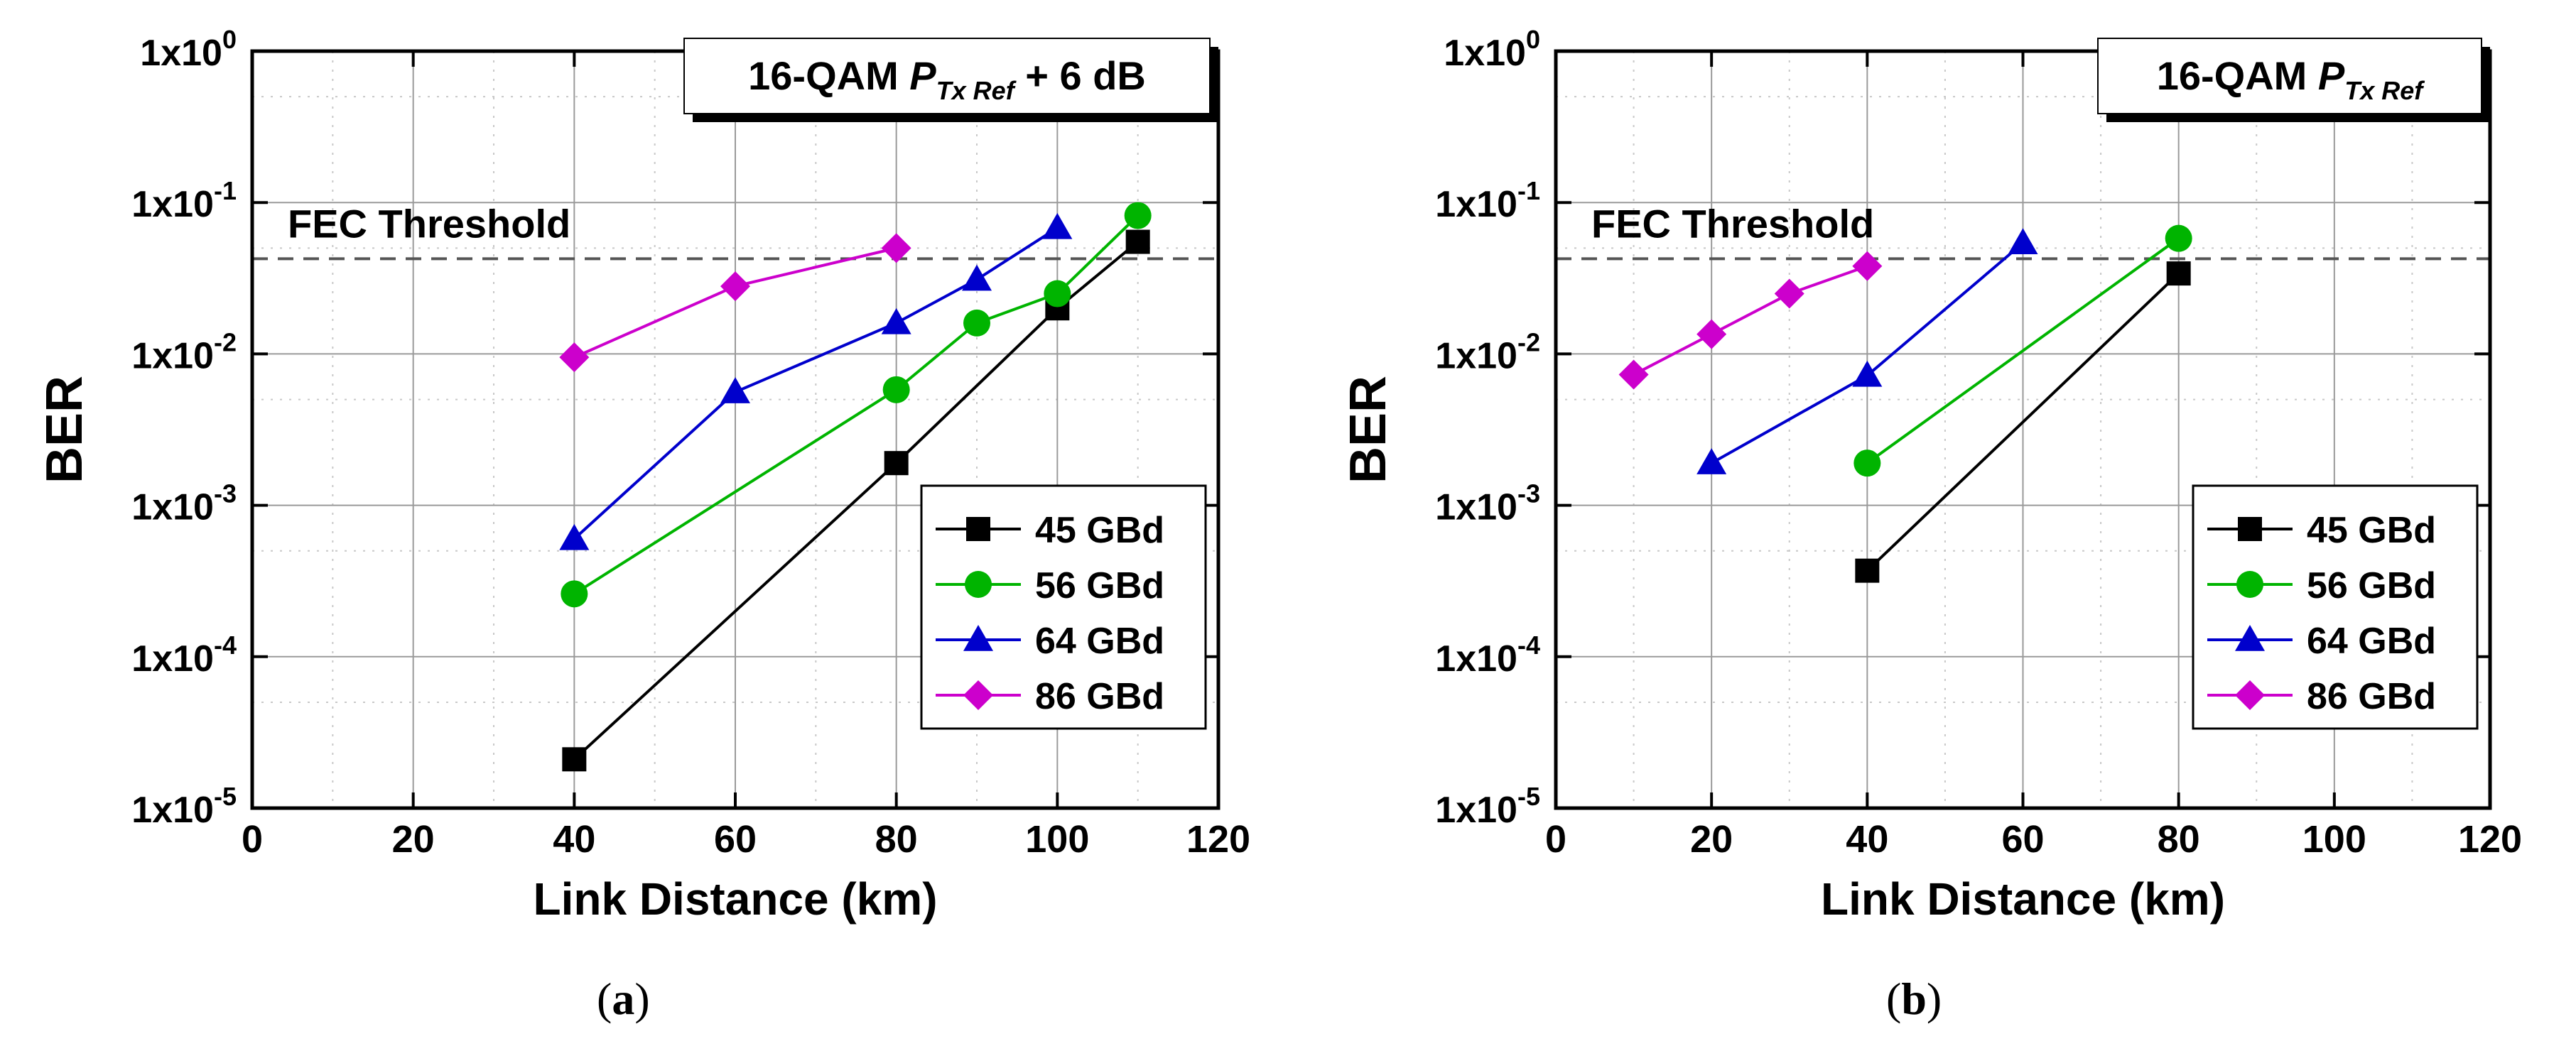 The image size is (2576, 1041). What do you see at coordinates (1914, 999) in the screenshot?
I see `panel-label-b: (b)` at bounding box center [1914, 999].